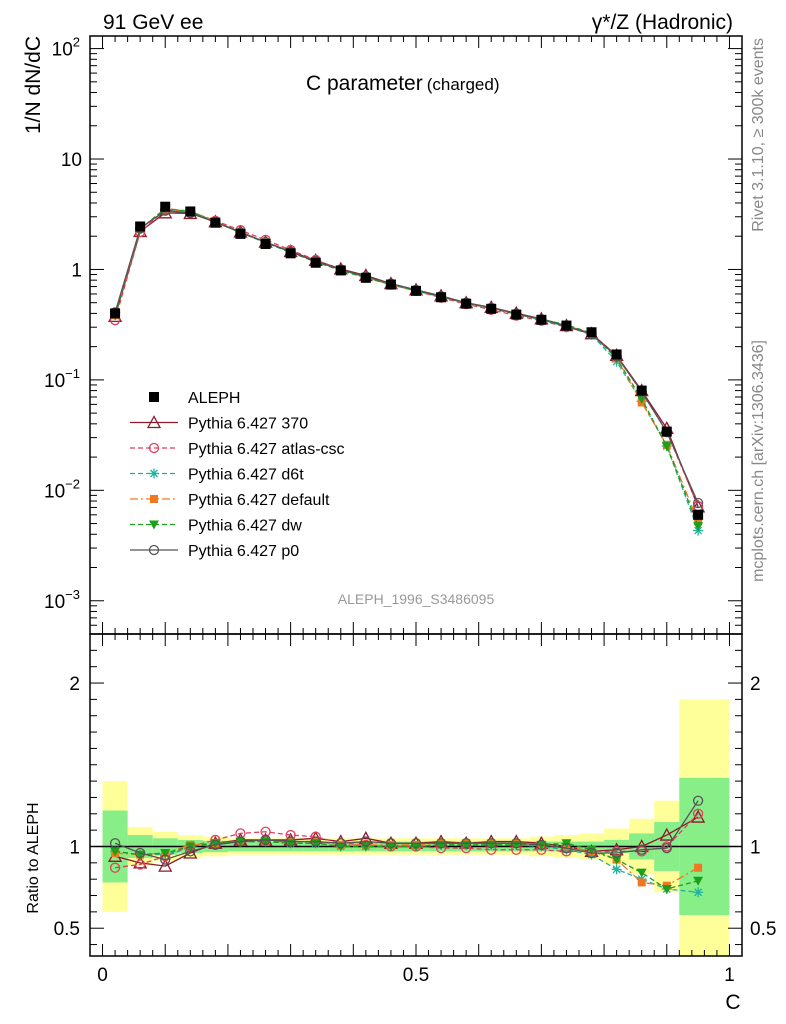 The image size is (786, 1024). Describe the element at coordinates (246, 475) in the screenshot. I see `legend-label: Pythia 6.427 d6t` at that location.